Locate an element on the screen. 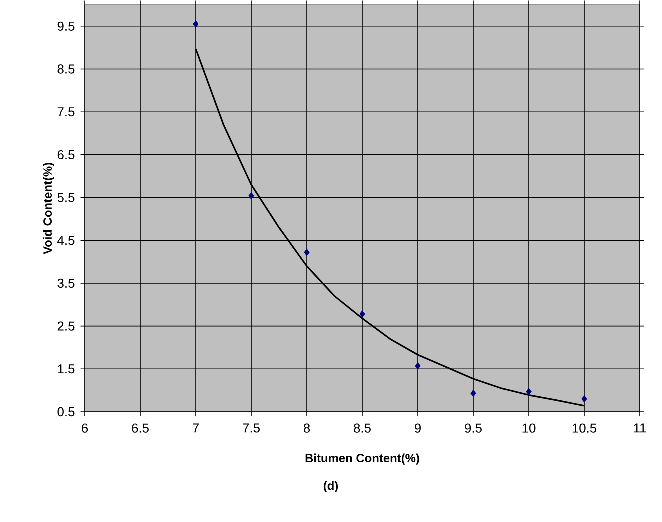 This screenshot has height=522, width=662. x-tick-label: 10.5 is located at coordinates (584, 428).